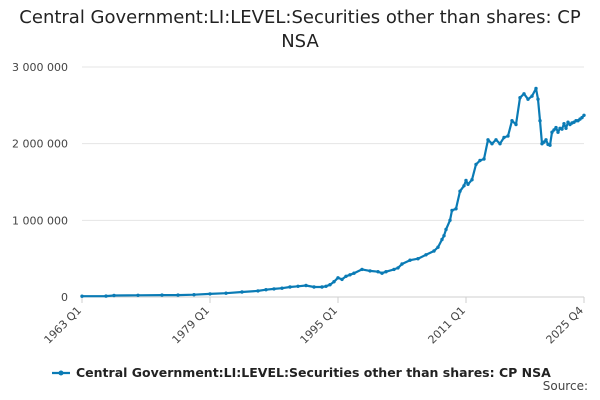  Describe the element at coordinates (40, 144) in the screenshot. I see `y-tick-label: 2 000 000` at that location.